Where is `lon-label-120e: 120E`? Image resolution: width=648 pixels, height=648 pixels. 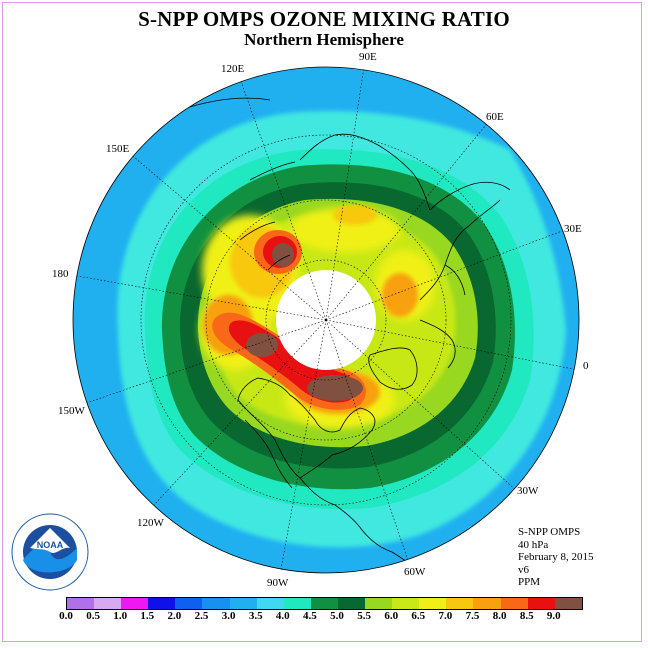
lon-label-120e: 120E is located at coordinates (233, 69).